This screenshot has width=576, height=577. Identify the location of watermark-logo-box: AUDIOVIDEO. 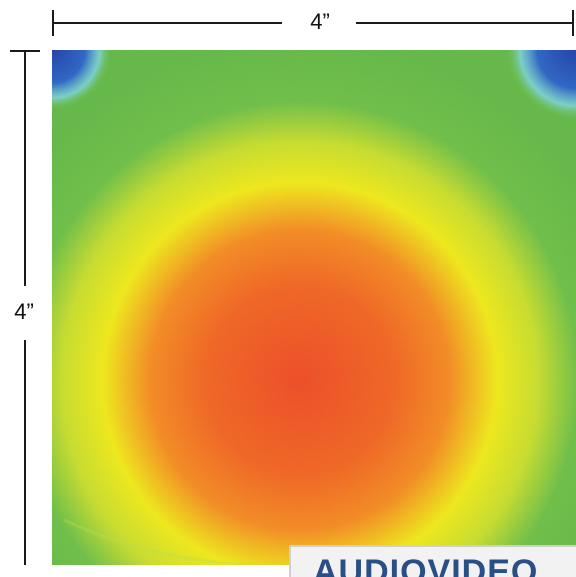
(432, 561).